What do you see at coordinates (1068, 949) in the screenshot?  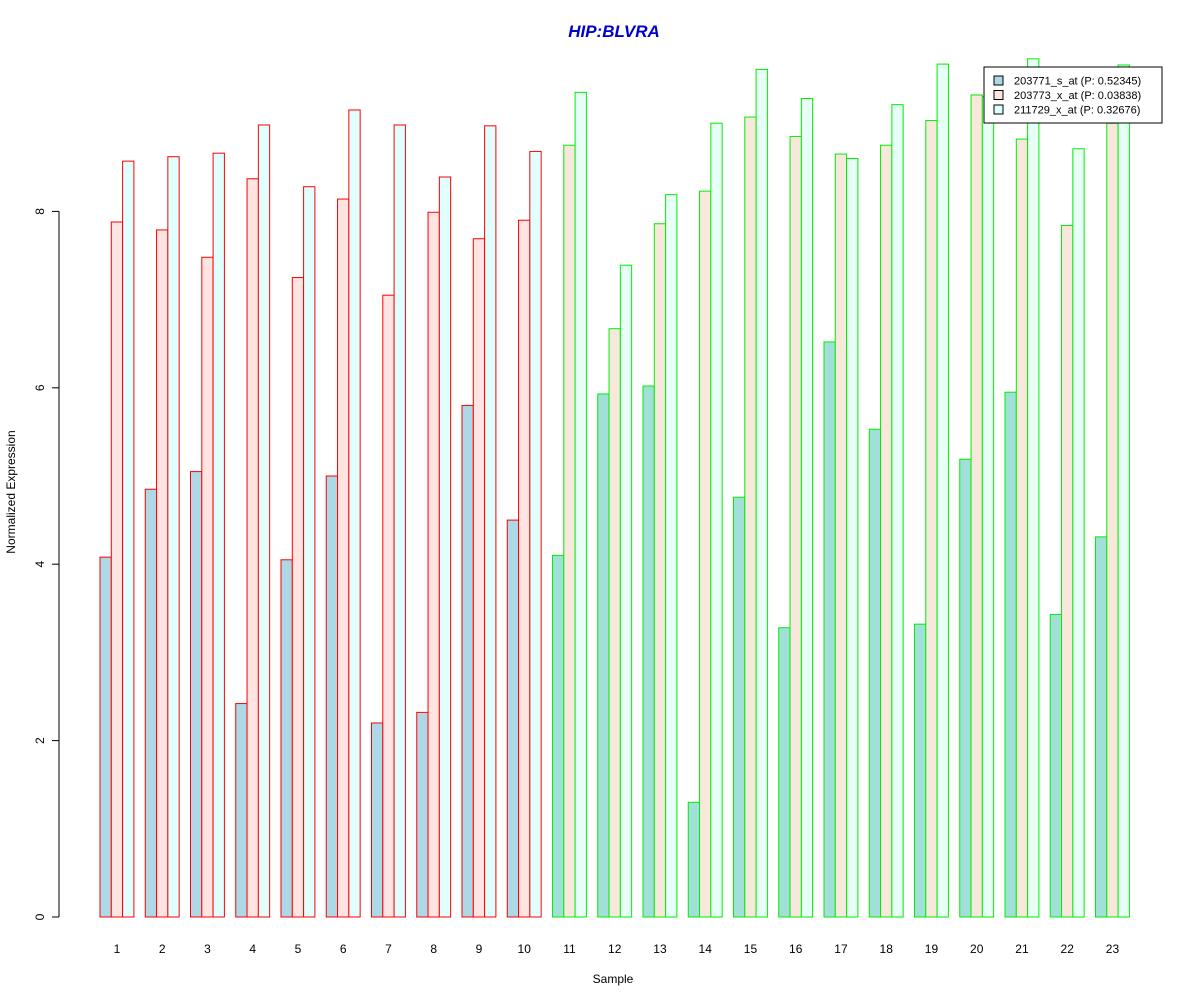 I see `x-tick-label: 22` at bounding box center [1068, 949].